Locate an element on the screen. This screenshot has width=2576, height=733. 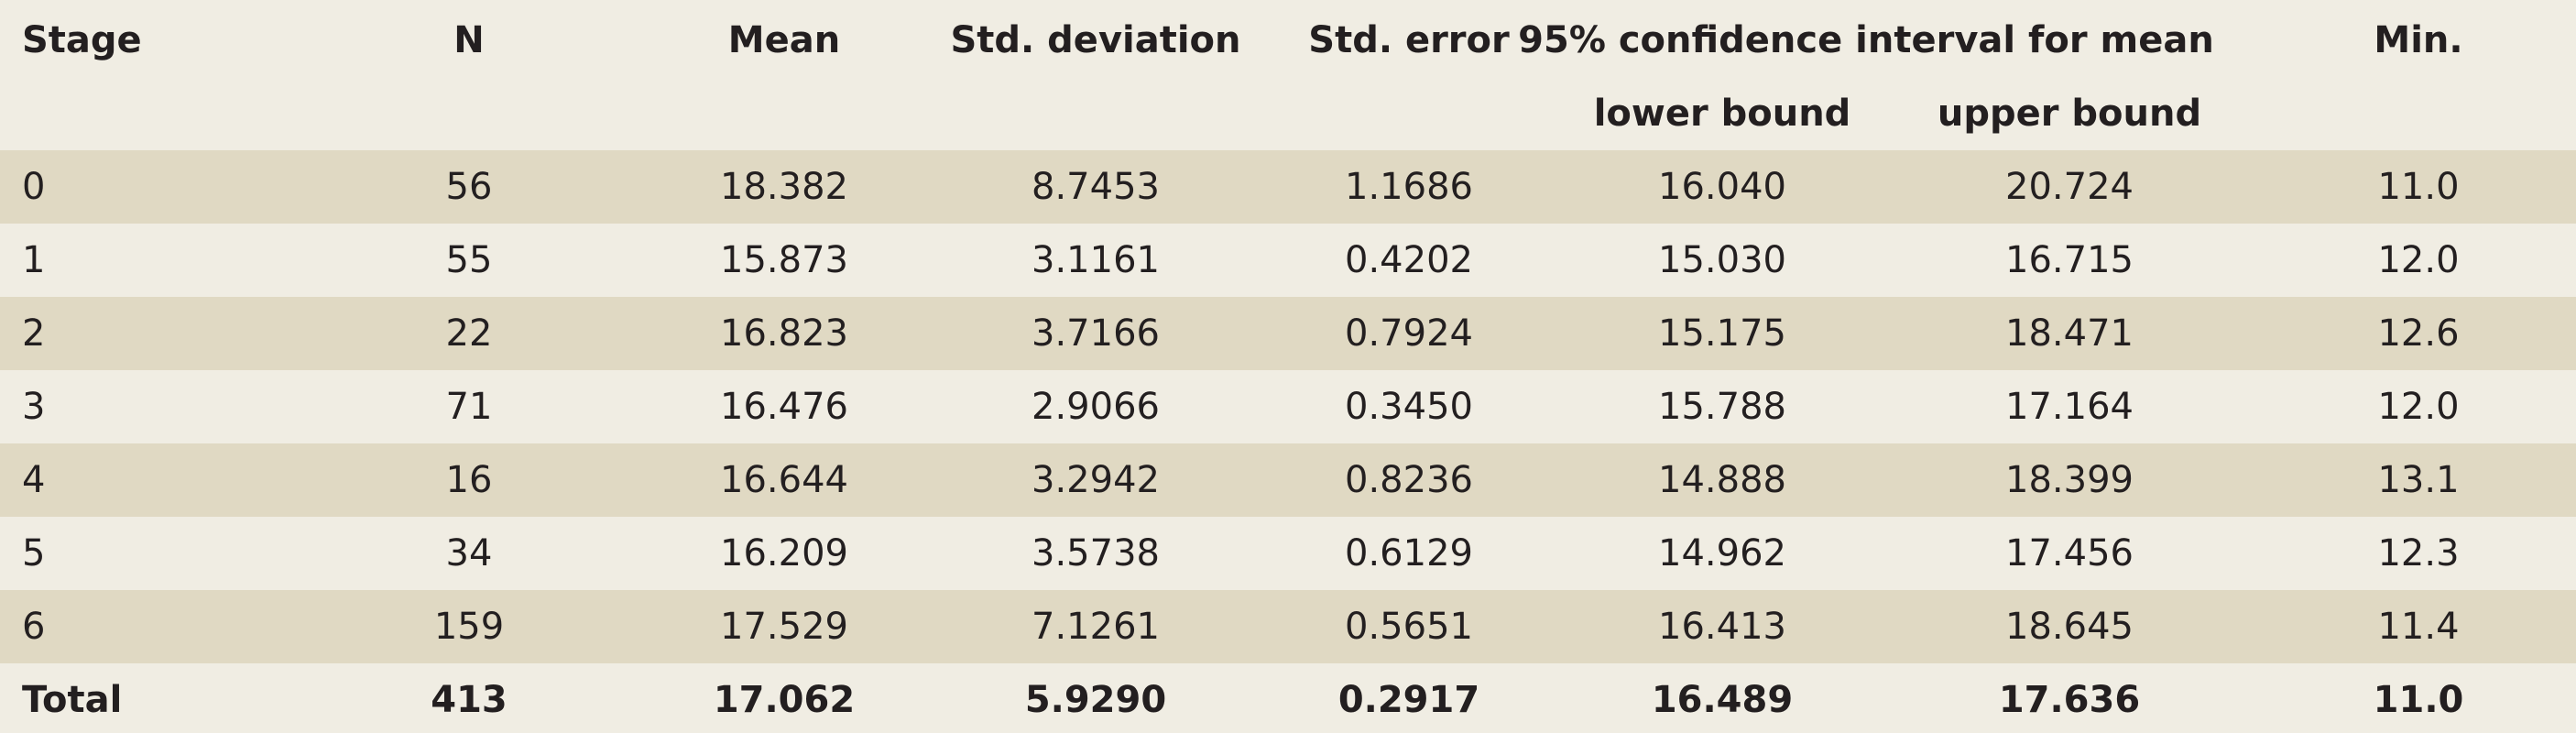
cell-lower-bound: 15.175 is located at coordinates (1722, 333).